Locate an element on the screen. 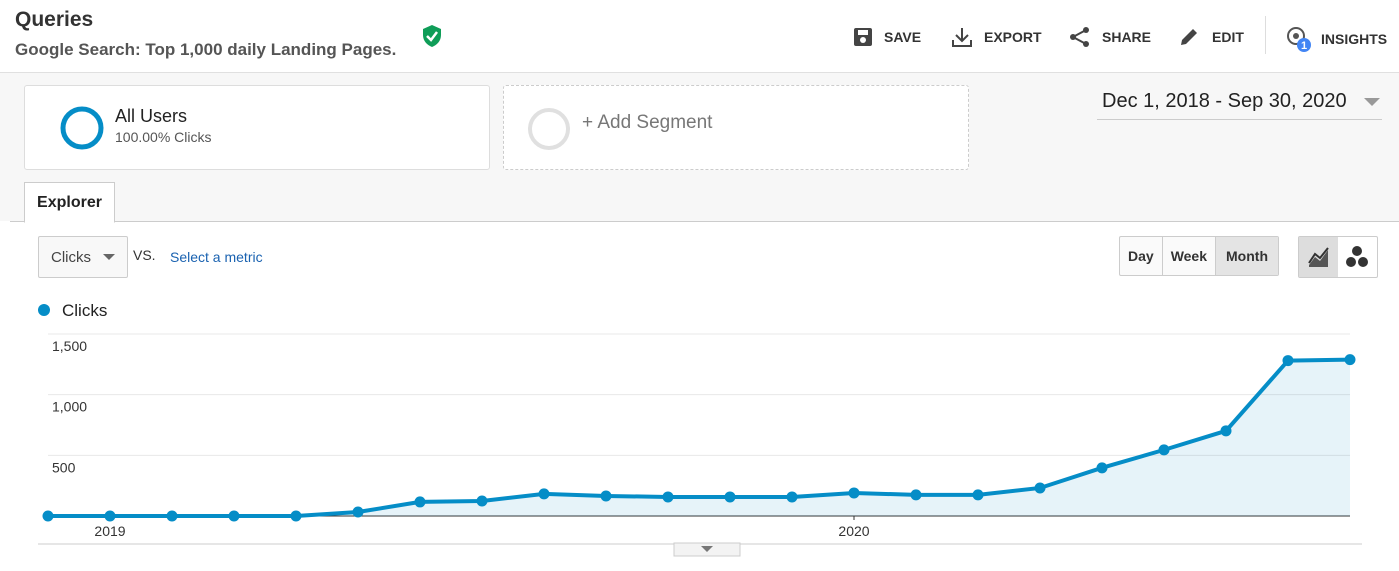 This screenshot has width=1399, height=571. button-label: EDIT is located at coordinates (1228, 37).